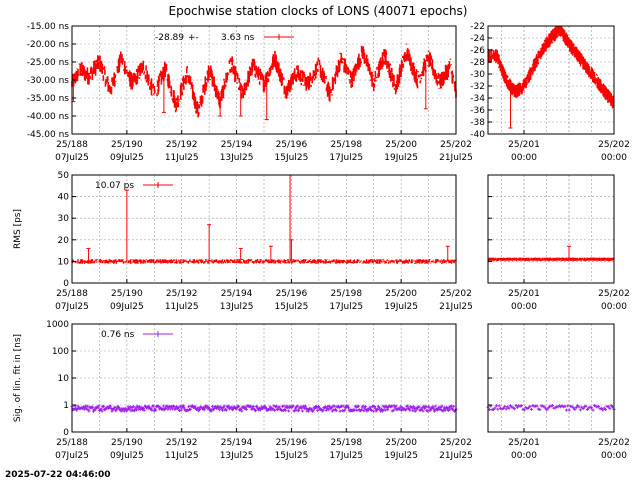 Image resolution: width=640 pixels, height=480 pixels. Describe the element at coordinates (524, 443) in the screenshot. I see `sig-zoom-xtick-label: 25/201` at that location.